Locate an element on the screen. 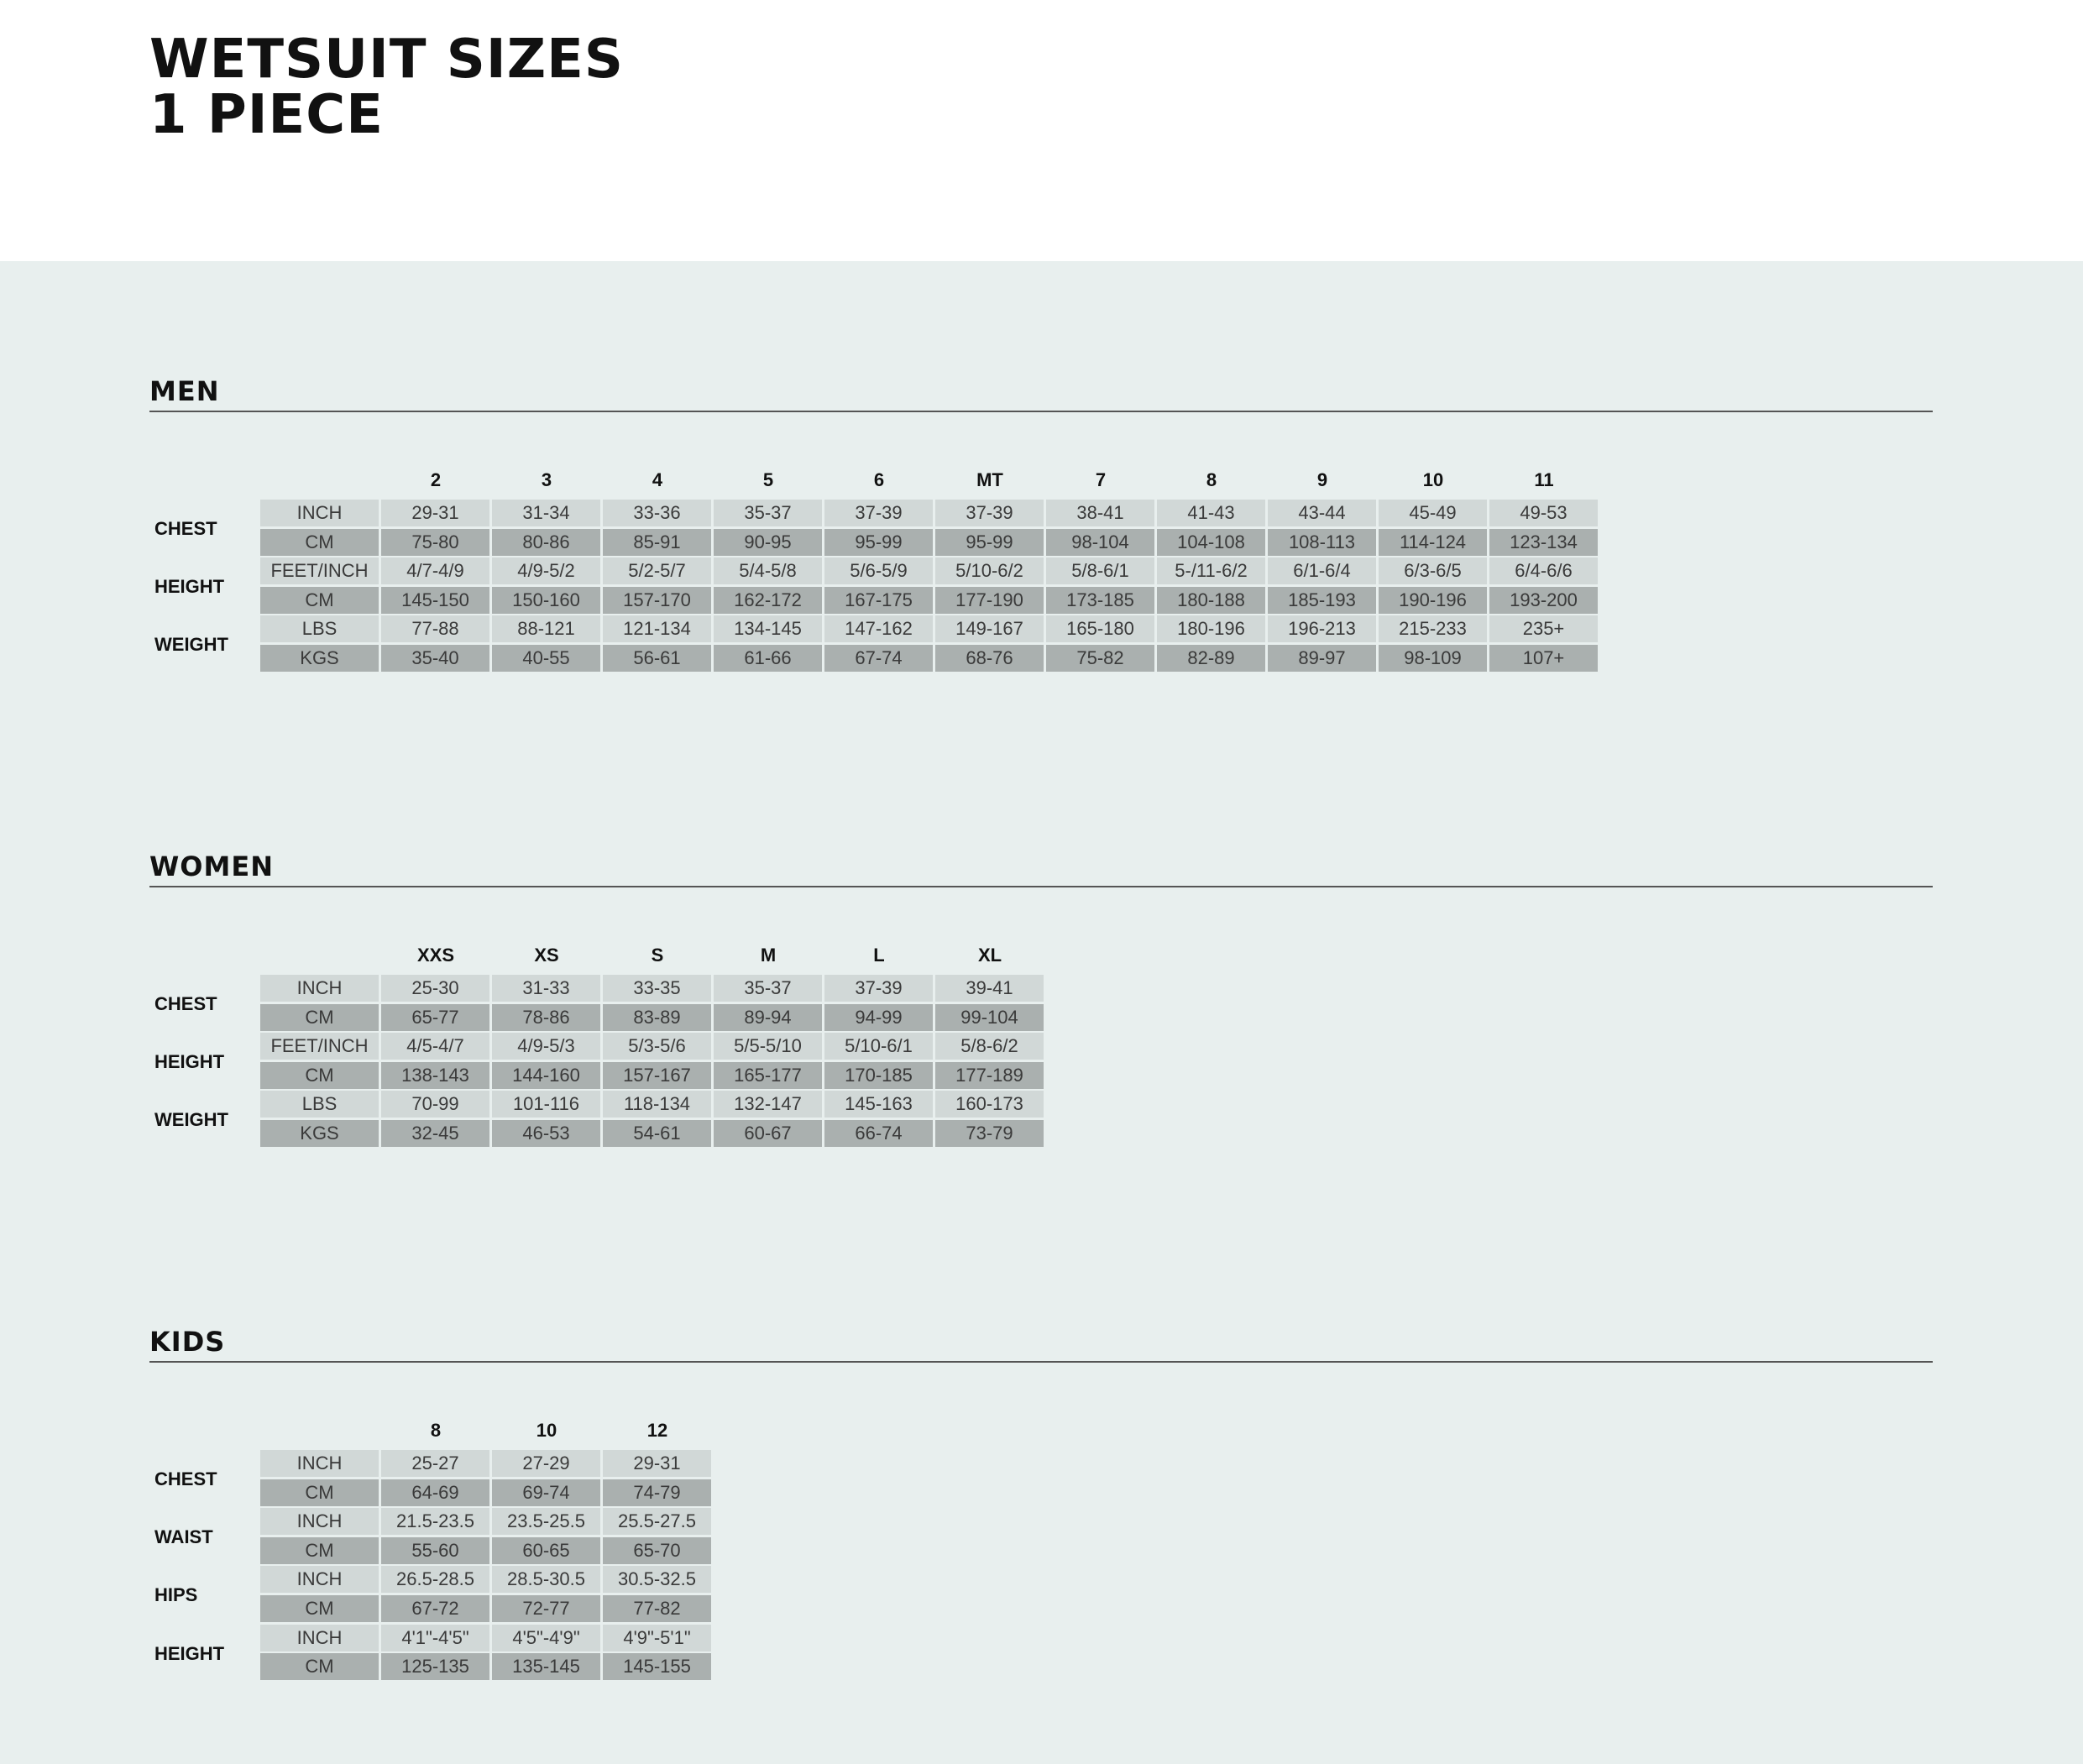 The image size is (2083, 1764). value-cell: 33-35 is located at coordinates (657, 988).